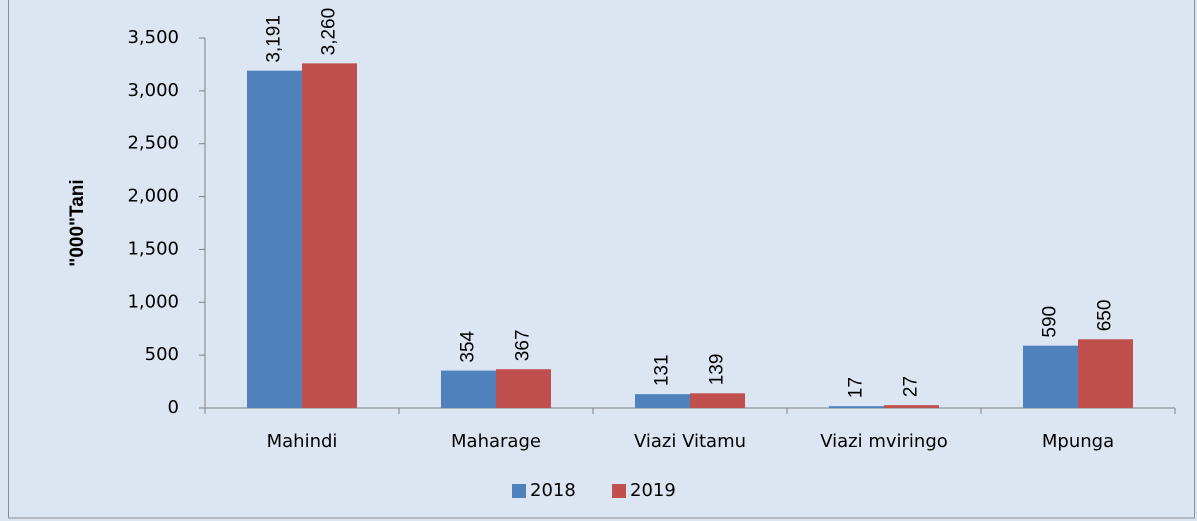 This screenshot has width=1197, height=521. Describe the element at coordinates (690, 441) in the screenshot. I see `x-tick-label: Viazi Vitamu` at that location.